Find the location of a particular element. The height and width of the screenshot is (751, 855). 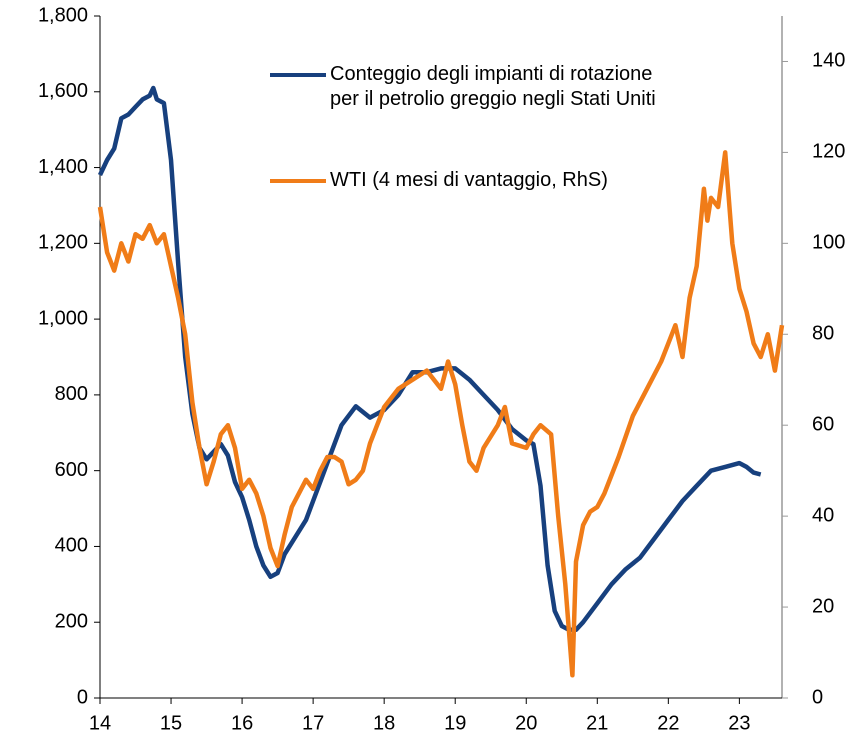

y2-tick-label: 80 is located at coordinates (823, 334).